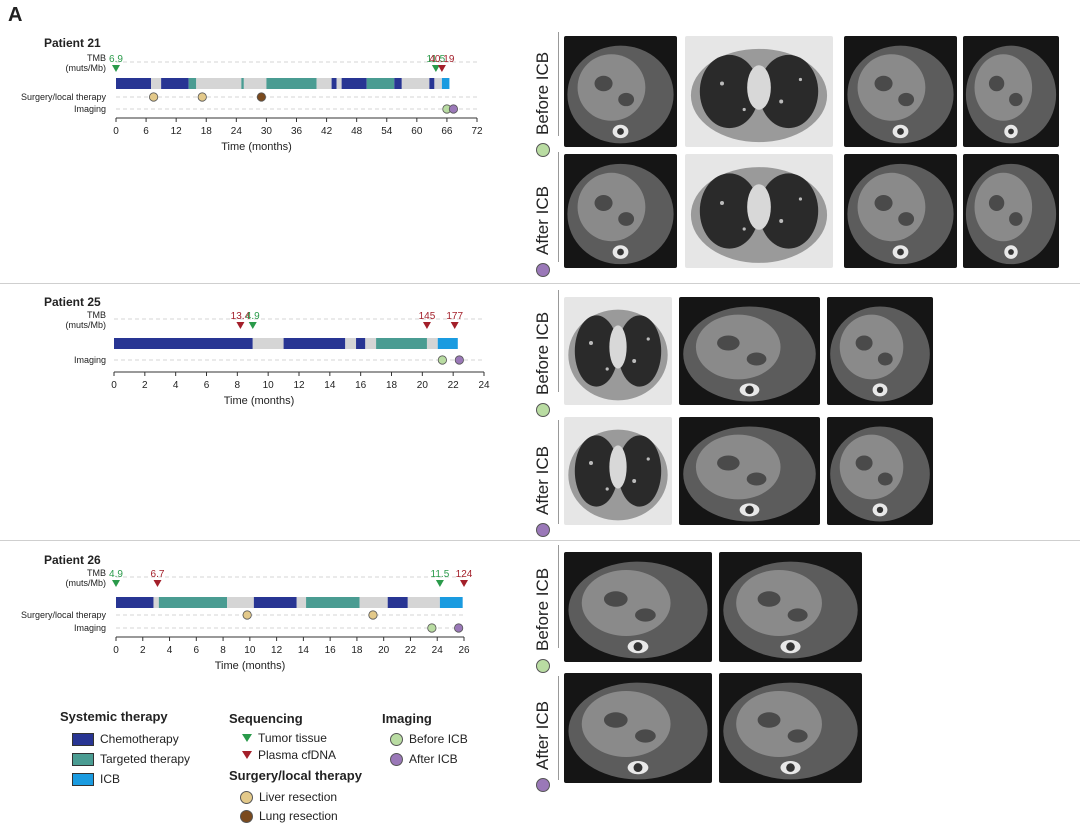  I want to click on legend-lung-resection: Lung resection, so click(289, 816).